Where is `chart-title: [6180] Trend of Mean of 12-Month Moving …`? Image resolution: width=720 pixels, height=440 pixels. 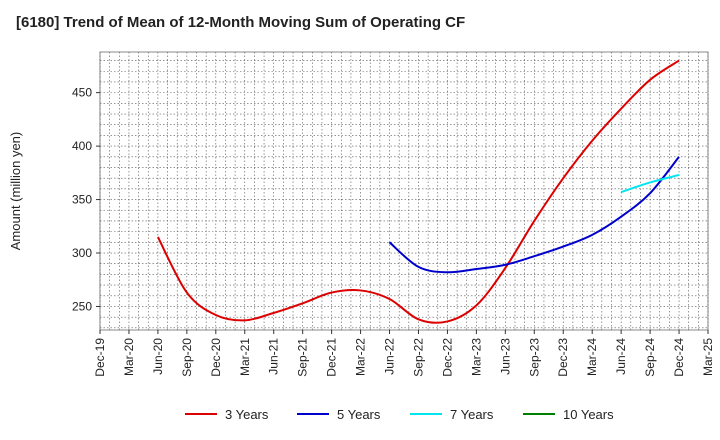
chart-title: [6180] Trend of Mean of 12-Month Moving … is located at coordinates (241, 22).